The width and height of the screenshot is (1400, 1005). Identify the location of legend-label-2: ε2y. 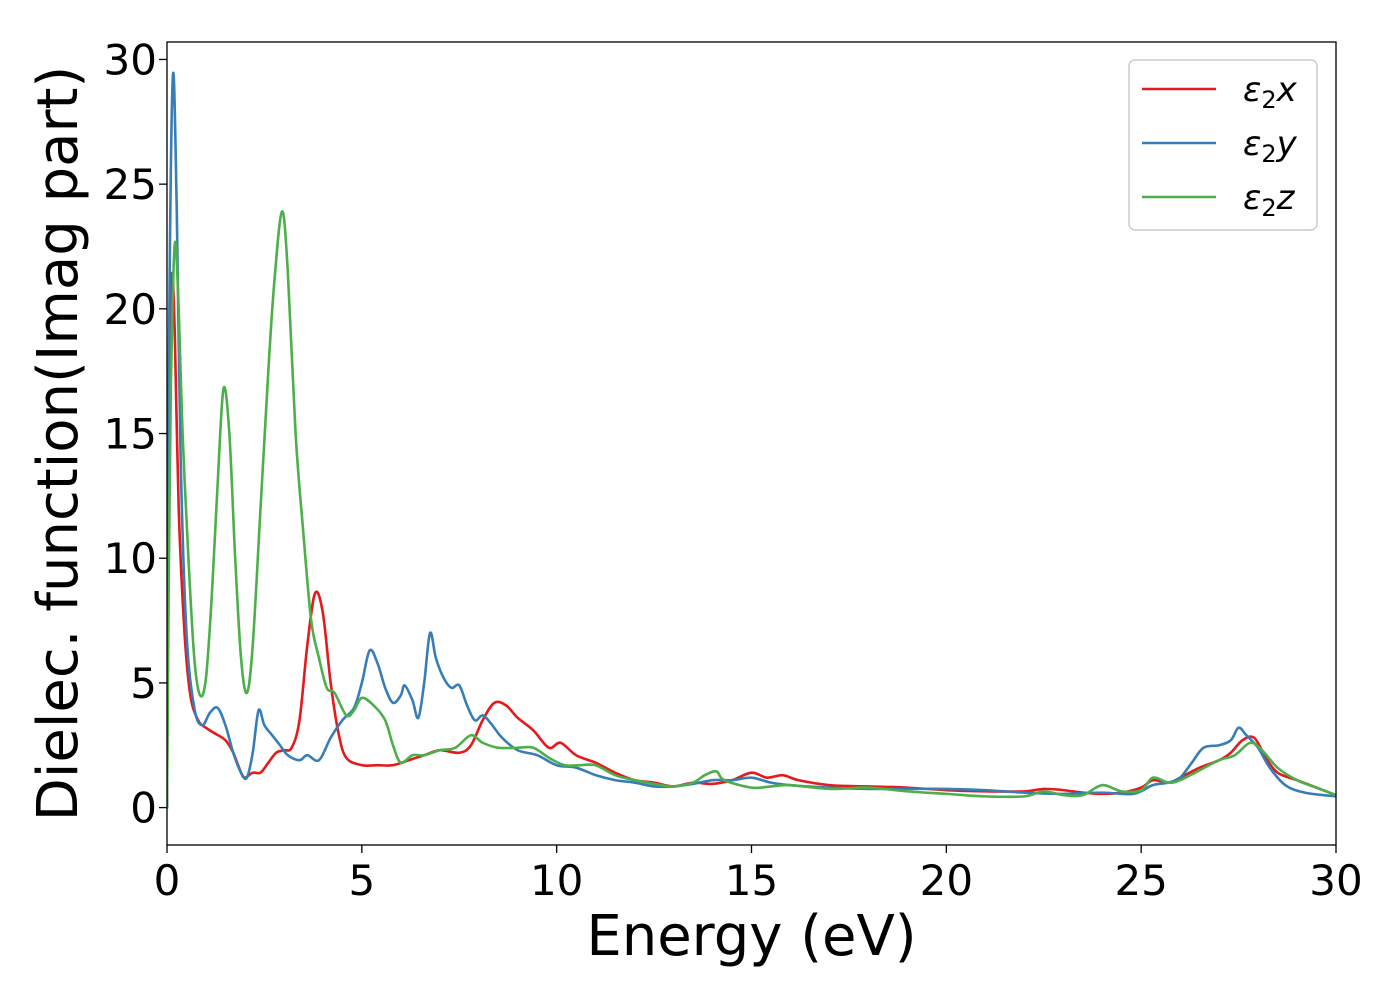
(1270, 146).